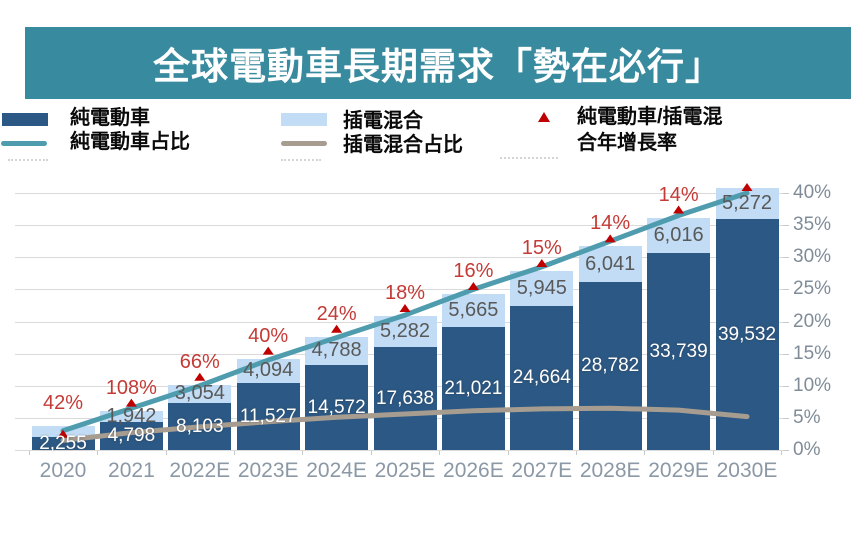 The image size is (868, 540). Describe the element at coordinates (304, 119) in the screenshot. I see `phev-bar-swatch-icon` at that location.